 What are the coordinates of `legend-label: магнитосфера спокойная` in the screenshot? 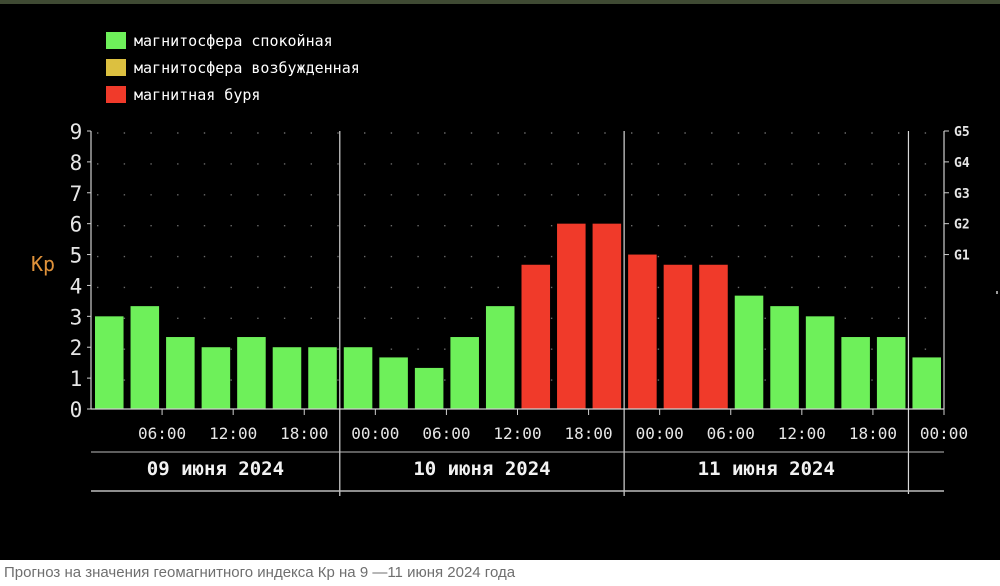 It's located at (233, 41).